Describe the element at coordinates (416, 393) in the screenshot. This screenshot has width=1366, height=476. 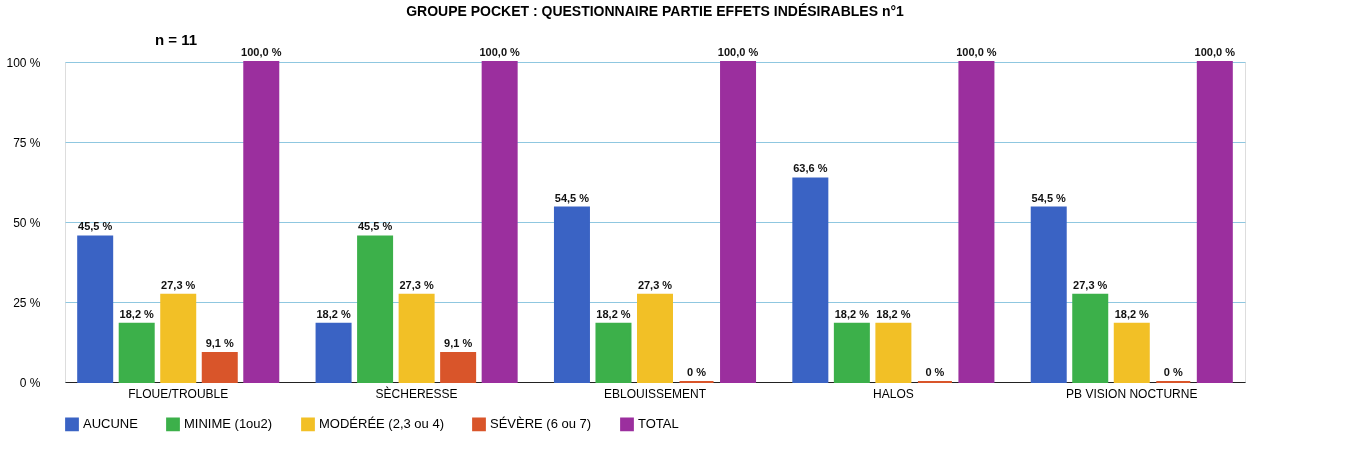
I see `x-tick-label: SÈCHERESSE` at that location.